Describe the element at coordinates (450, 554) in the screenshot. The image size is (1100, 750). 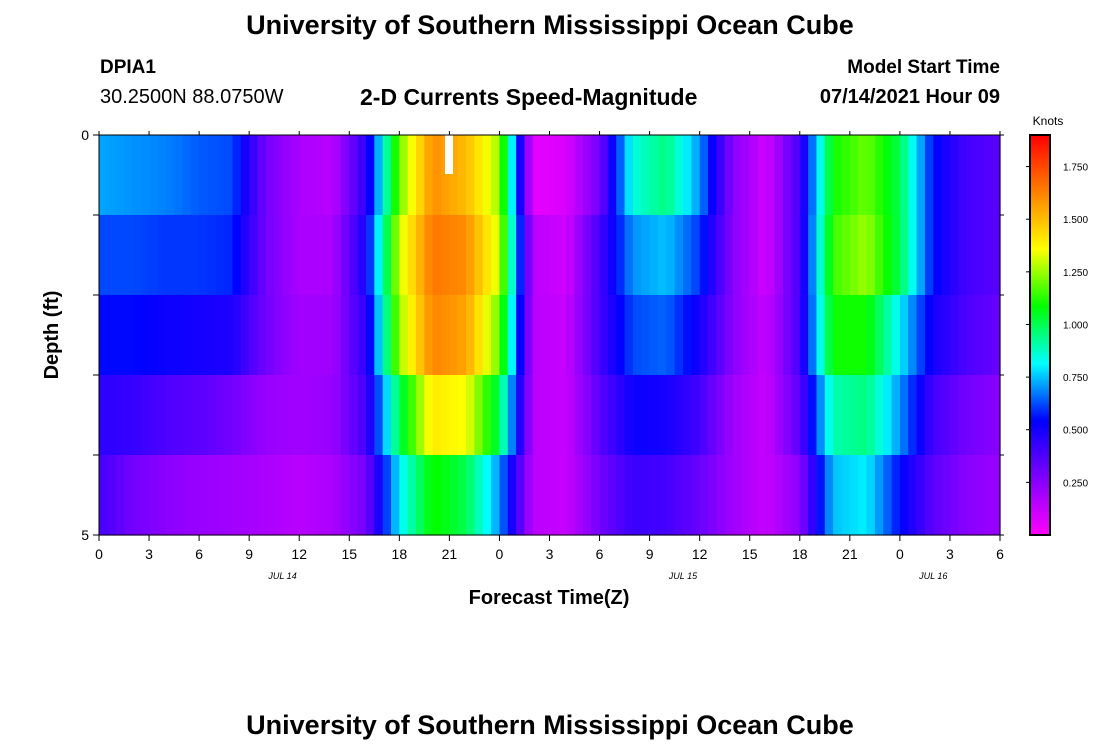
I see `x-tick-label: 21` at that location.